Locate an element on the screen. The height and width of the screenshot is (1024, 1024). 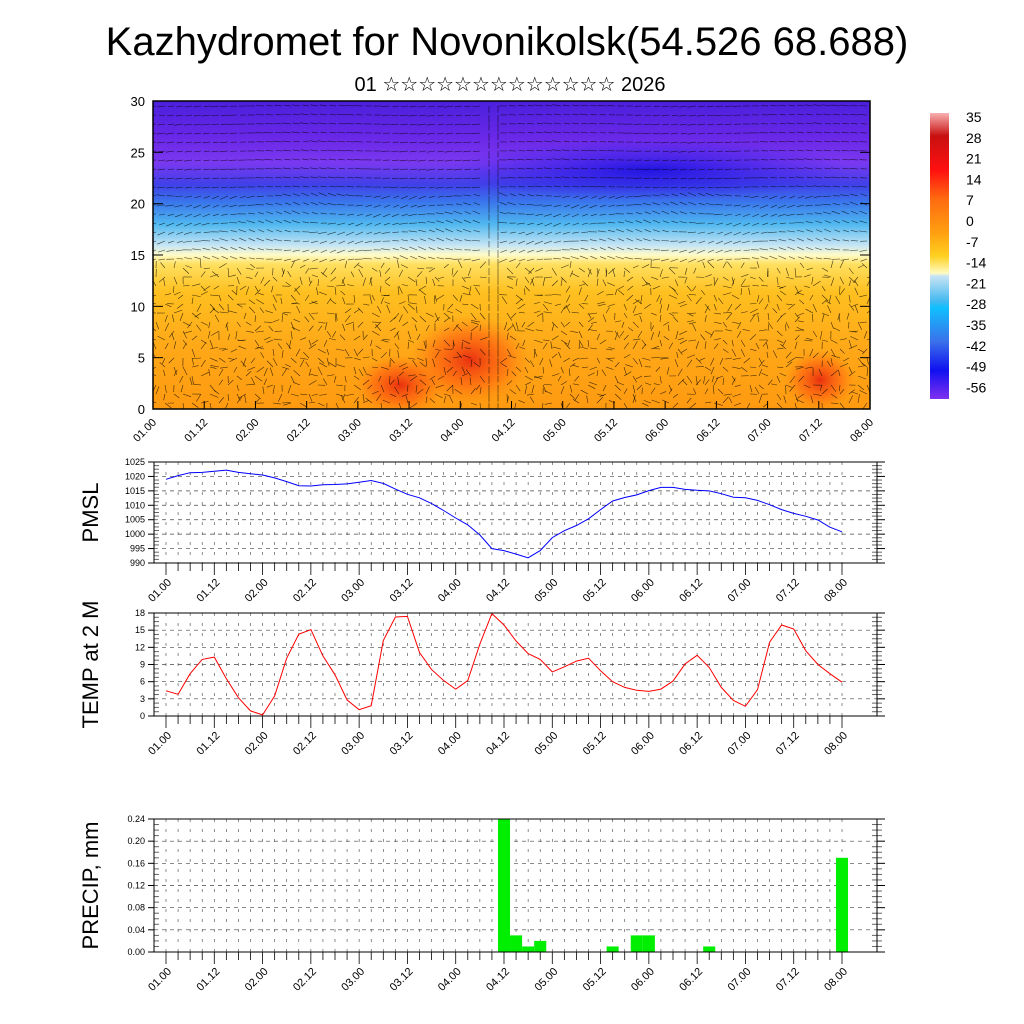
x-tick-label: 04.00 is located at coordinates (450, 980).